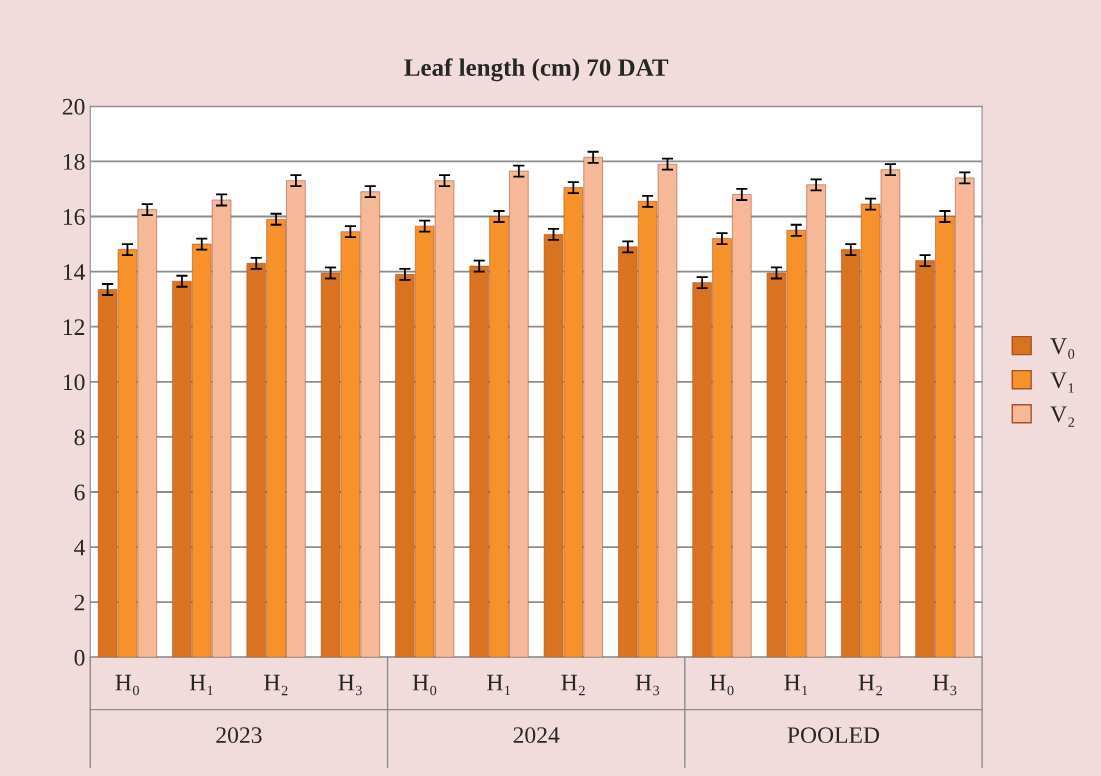  Describe the element at coordinates (1062, 416) in the screenshot. I see `legend-label: V₂` at that location.